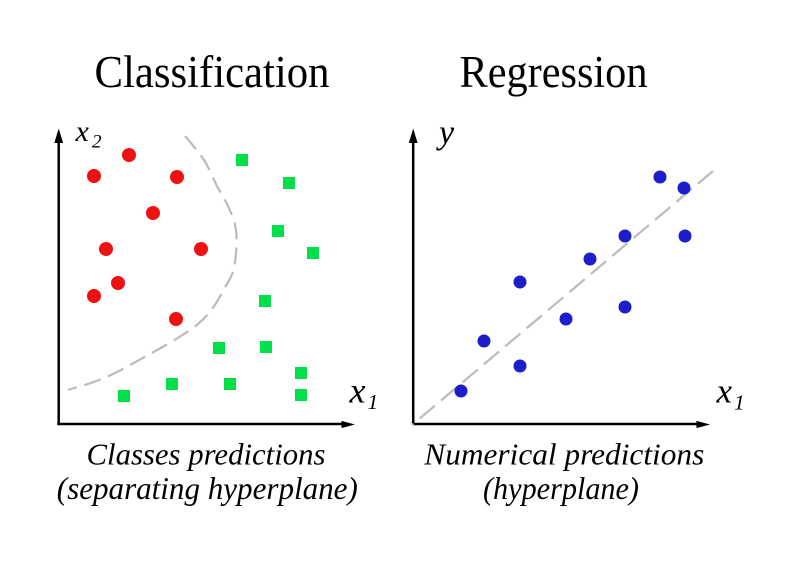 Image resolution: width=795 pixels, height=567 pixels. What do you see at coordinates (445, 133) in the screenshot?
I see `svg-text: y` at bounding box center [445, 133].